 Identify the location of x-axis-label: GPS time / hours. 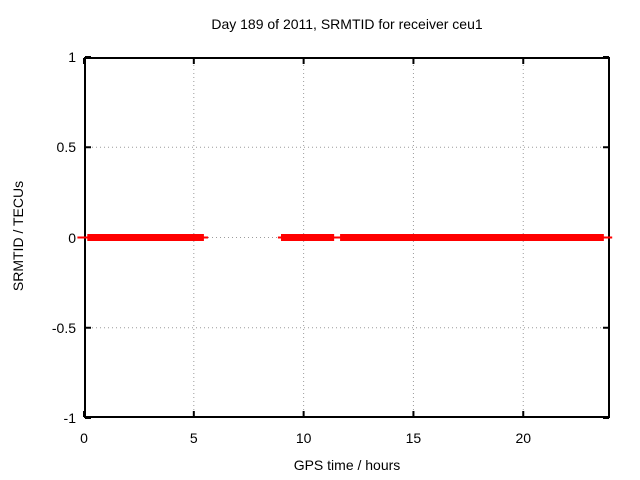
(347, 465).